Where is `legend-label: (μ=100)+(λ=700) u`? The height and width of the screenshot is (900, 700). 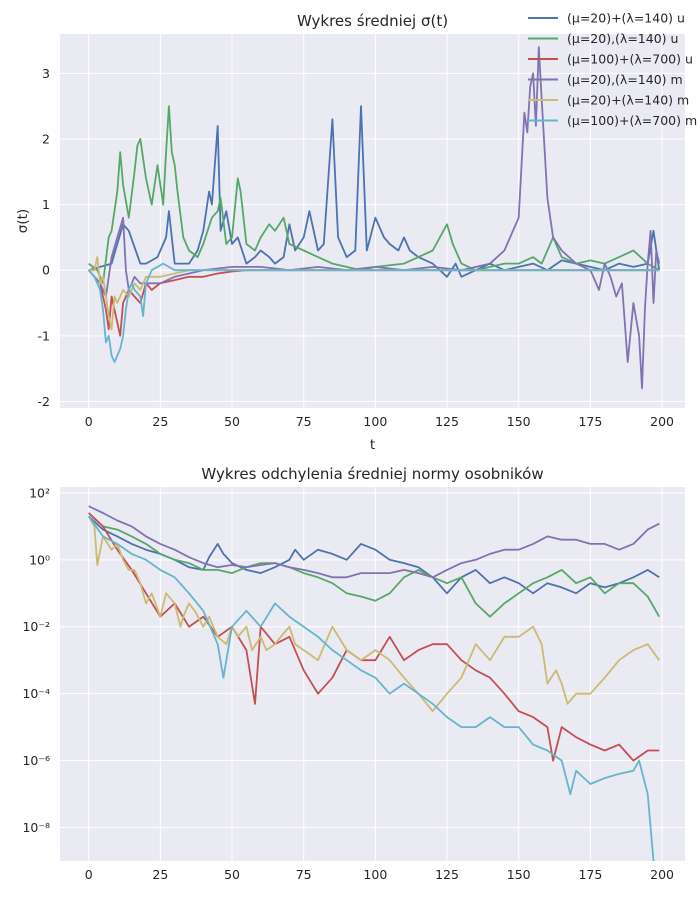
legend-label: (μ=100)+(λ=700) u is located at coordinates (630, 59).